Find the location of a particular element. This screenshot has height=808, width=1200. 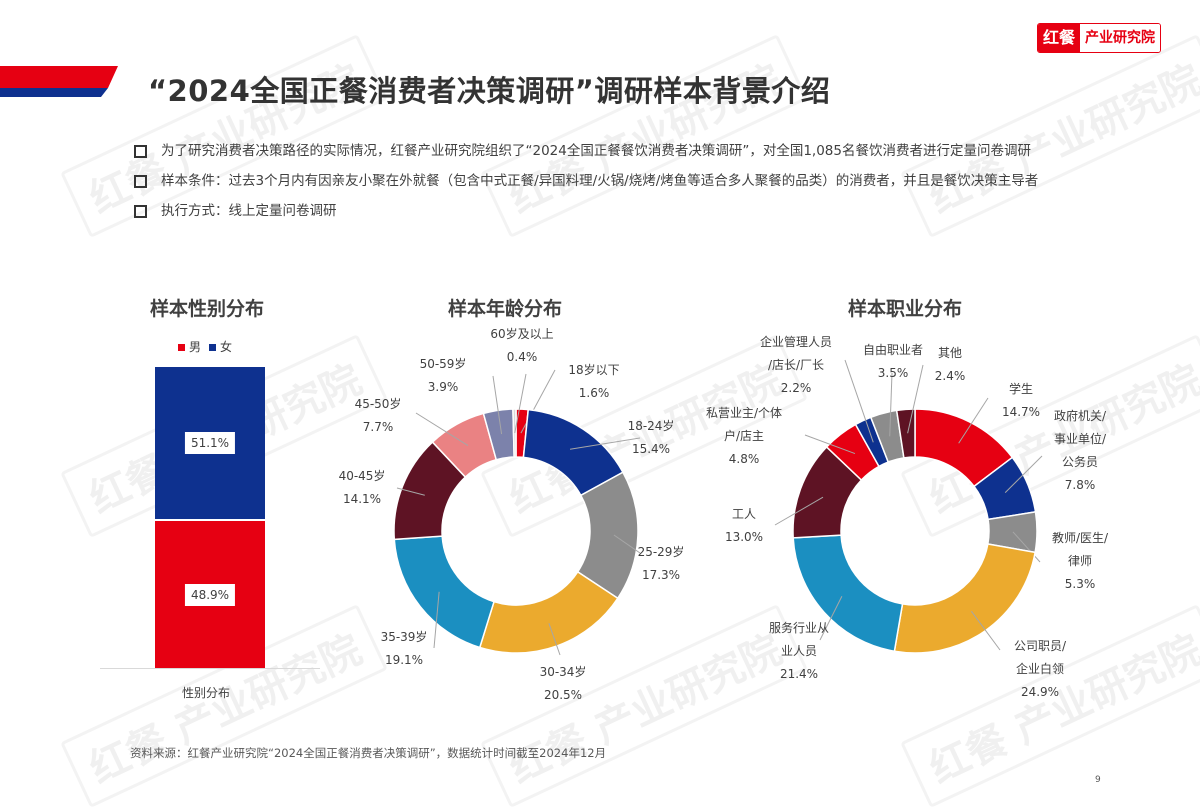

slice-label: 律师 is located at coordinates (1080, 561).